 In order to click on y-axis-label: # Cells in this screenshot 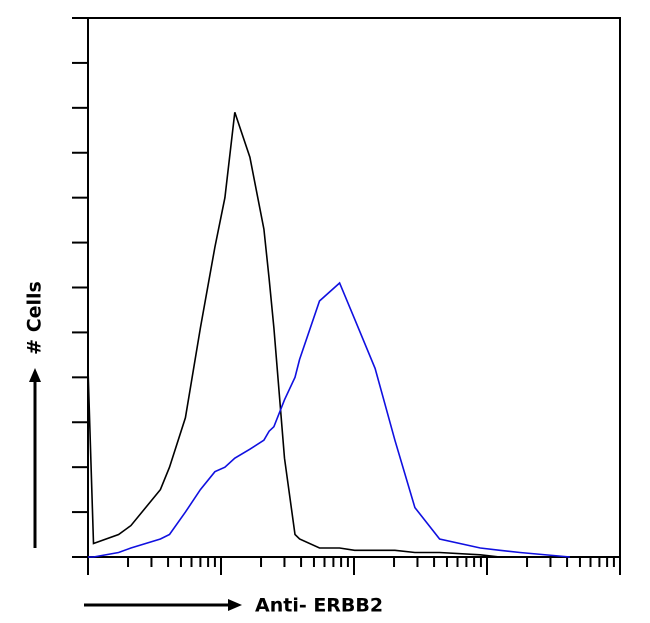, I will do `click(35, 318)`.